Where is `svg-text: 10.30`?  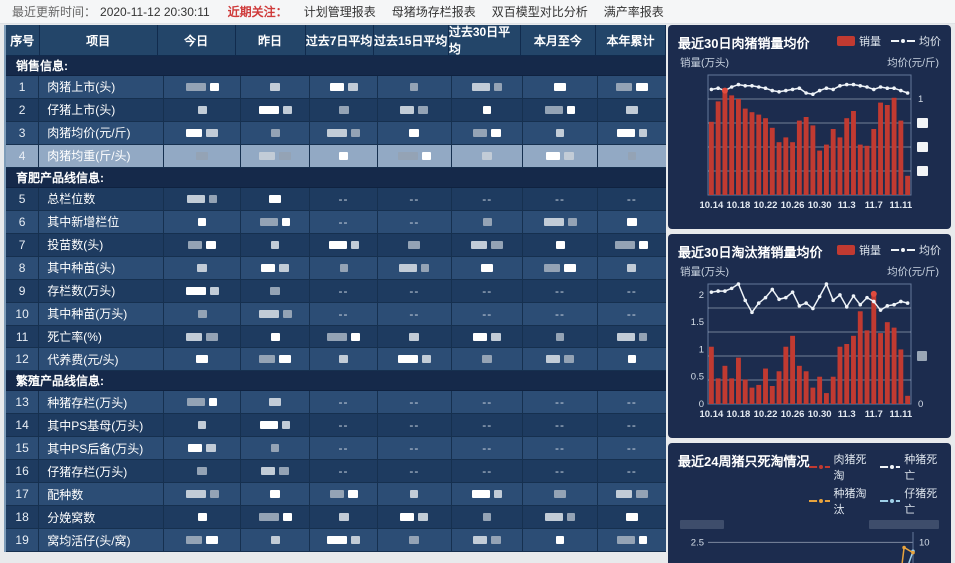 svg-text: 10.30 is located at coordinates (820, 205).